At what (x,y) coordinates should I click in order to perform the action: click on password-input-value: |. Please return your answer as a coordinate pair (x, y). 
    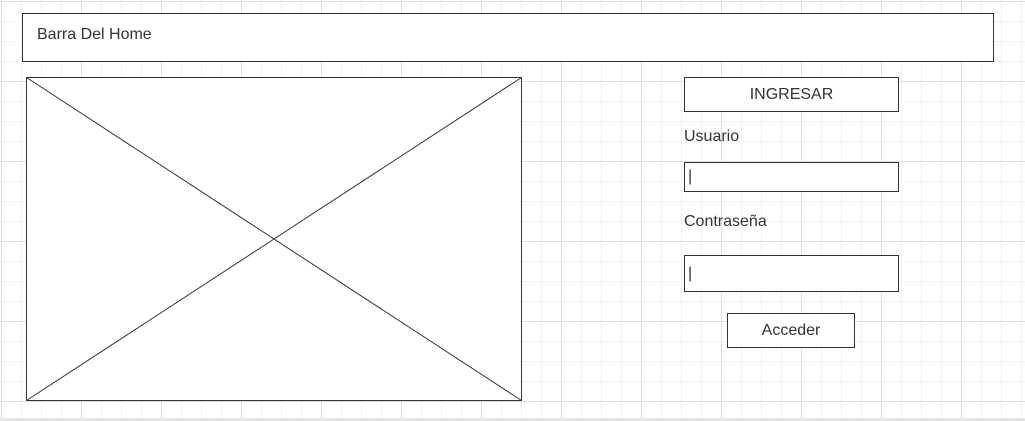
    Looking at the image, I should click on (690, 273).